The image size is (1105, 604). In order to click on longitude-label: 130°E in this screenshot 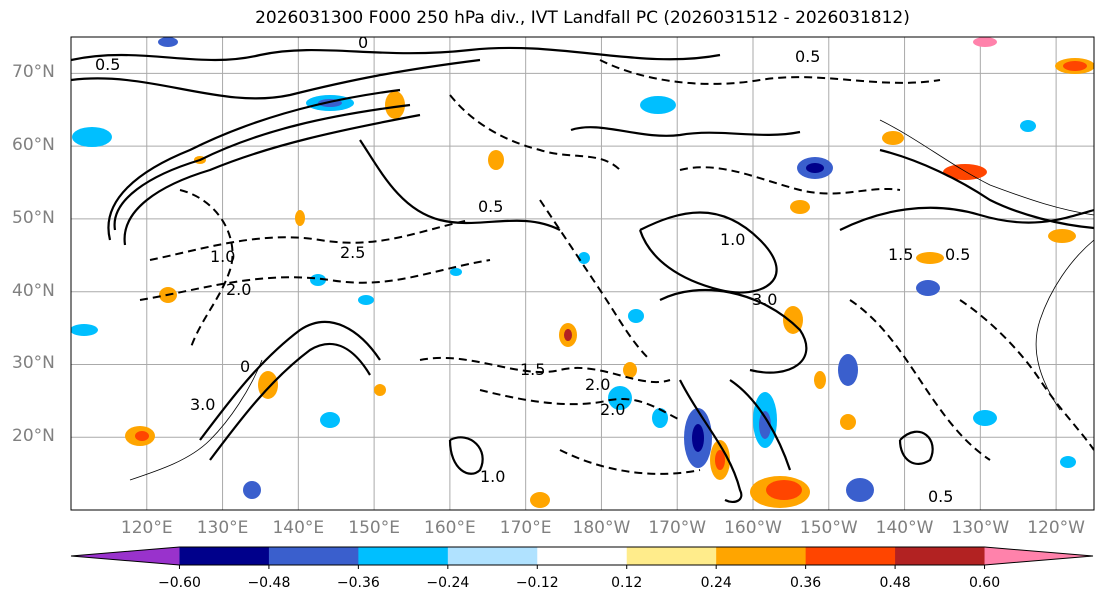, I will do `click(222, 528)`.